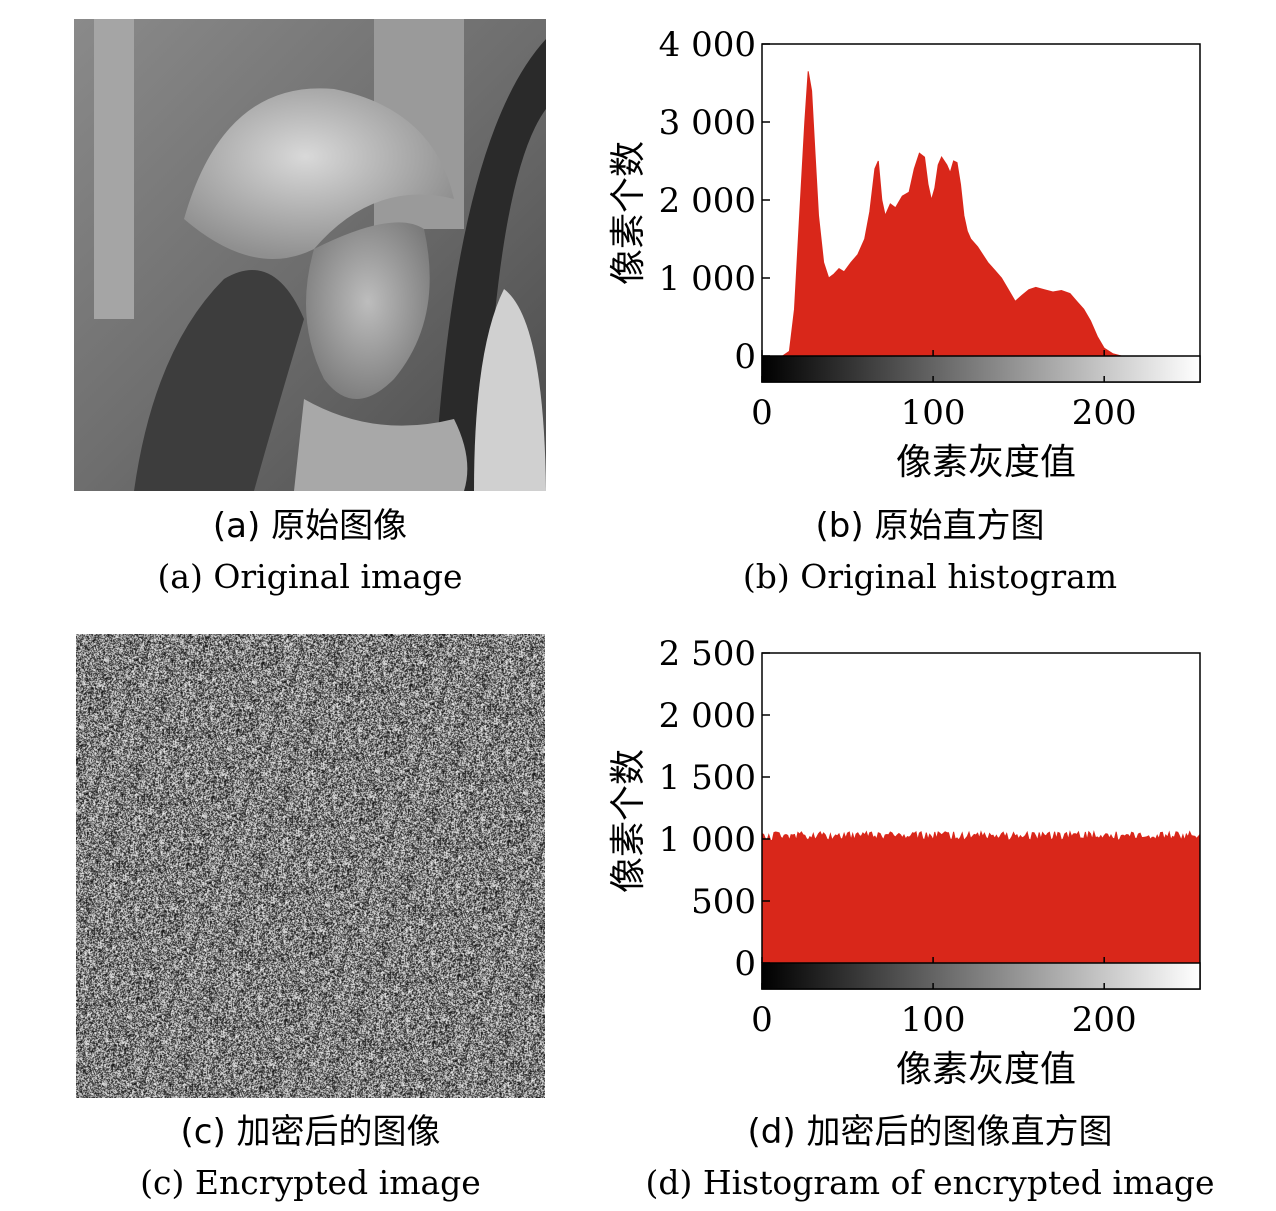  Describe the element at coordinates (628, 821) in the screenshot. I see `y-axis-label-d: 像素个数` at that location.